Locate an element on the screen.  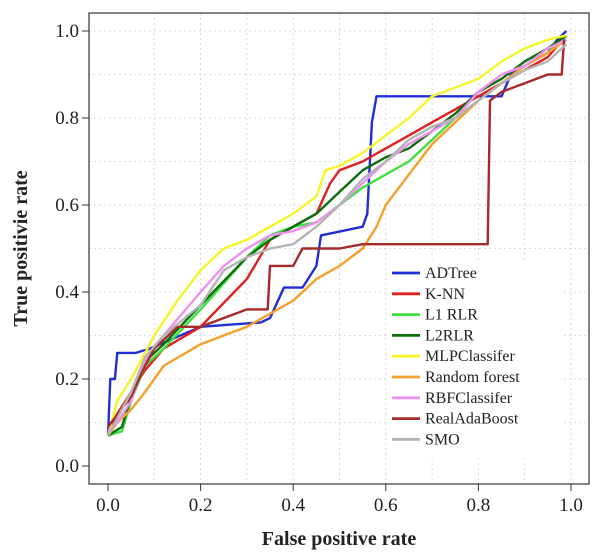
legend-label: Random forest is located at coordinates (472, 377).